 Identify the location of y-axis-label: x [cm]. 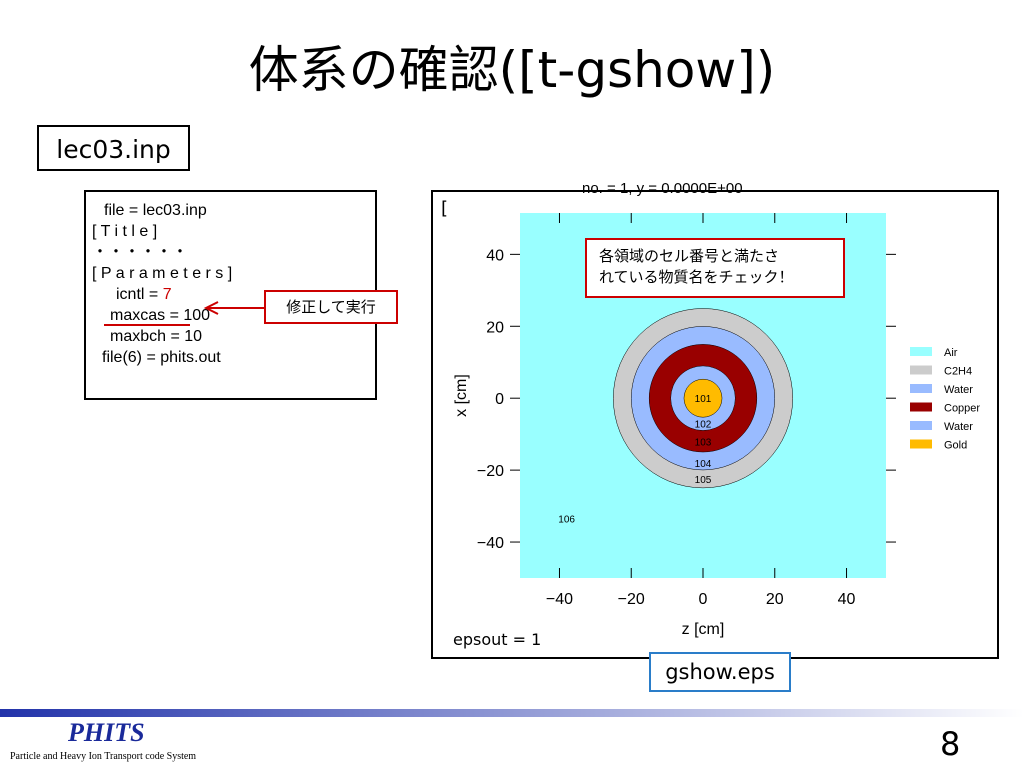
(461, 395).